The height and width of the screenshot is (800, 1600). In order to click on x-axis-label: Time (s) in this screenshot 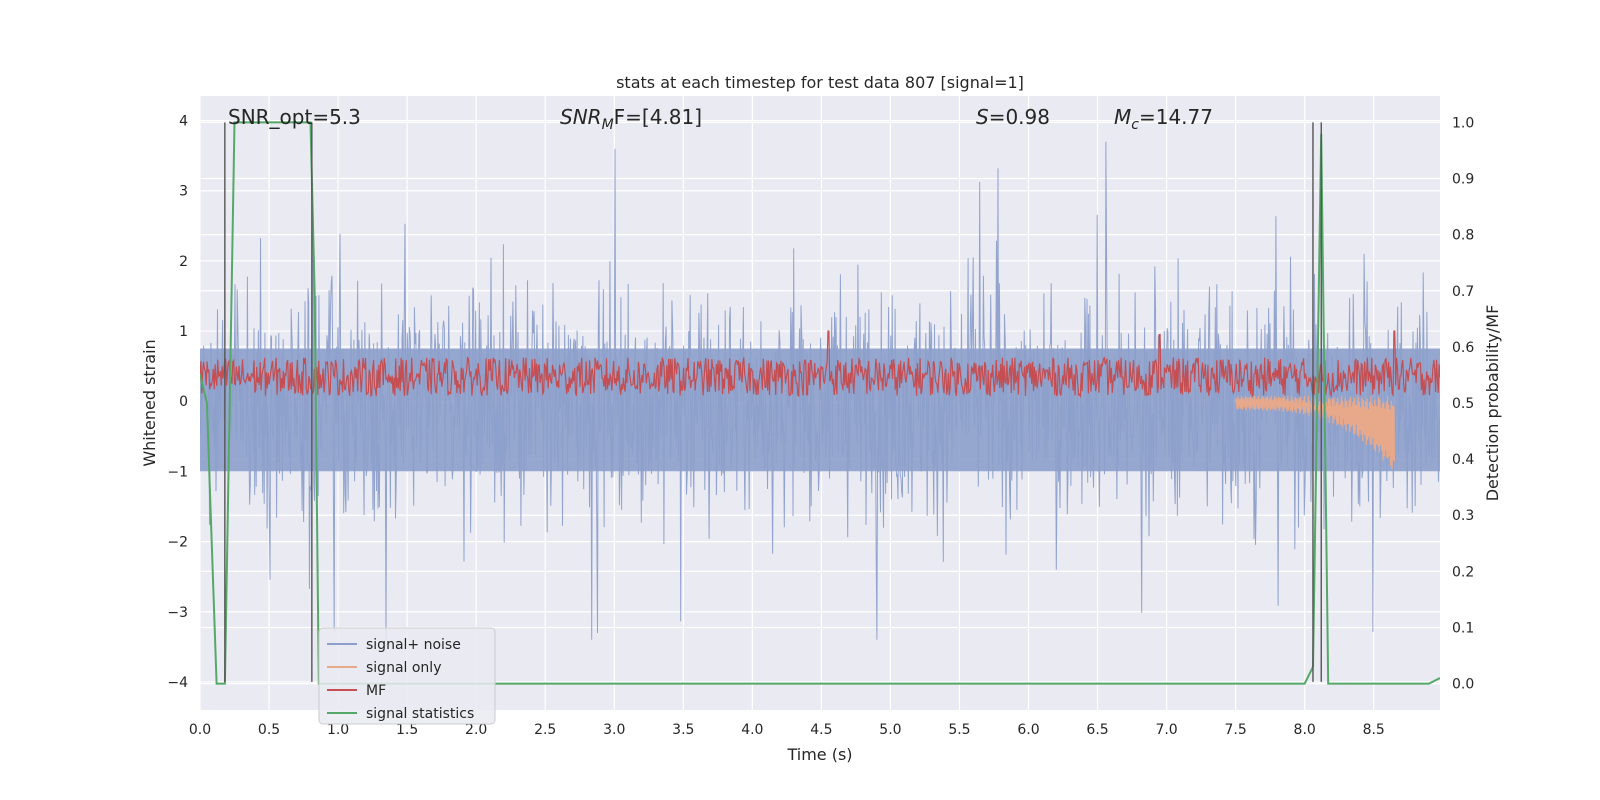, I will do `click(819, 754)`.